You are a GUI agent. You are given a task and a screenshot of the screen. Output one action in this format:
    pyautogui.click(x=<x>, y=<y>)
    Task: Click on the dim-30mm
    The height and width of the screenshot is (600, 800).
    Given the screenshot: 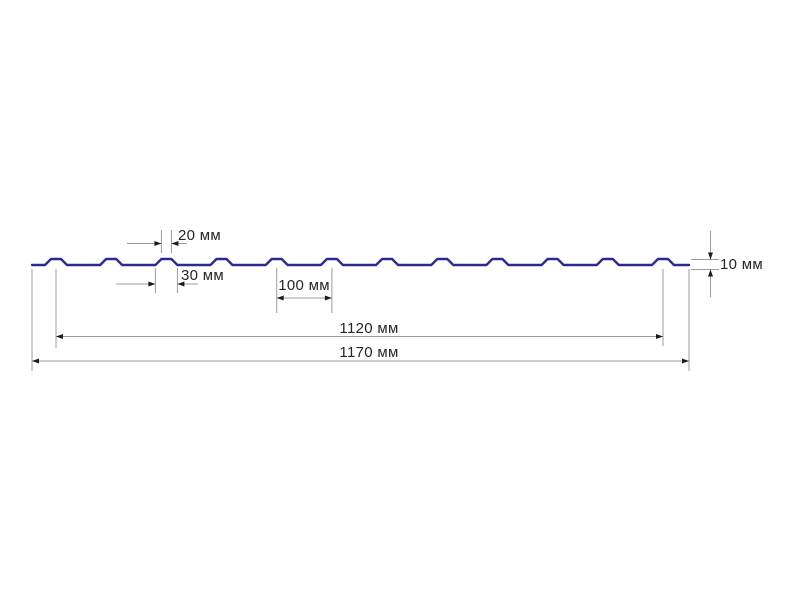 What is the action you would take?
    pyautogui.click(x=157, y=280)
    